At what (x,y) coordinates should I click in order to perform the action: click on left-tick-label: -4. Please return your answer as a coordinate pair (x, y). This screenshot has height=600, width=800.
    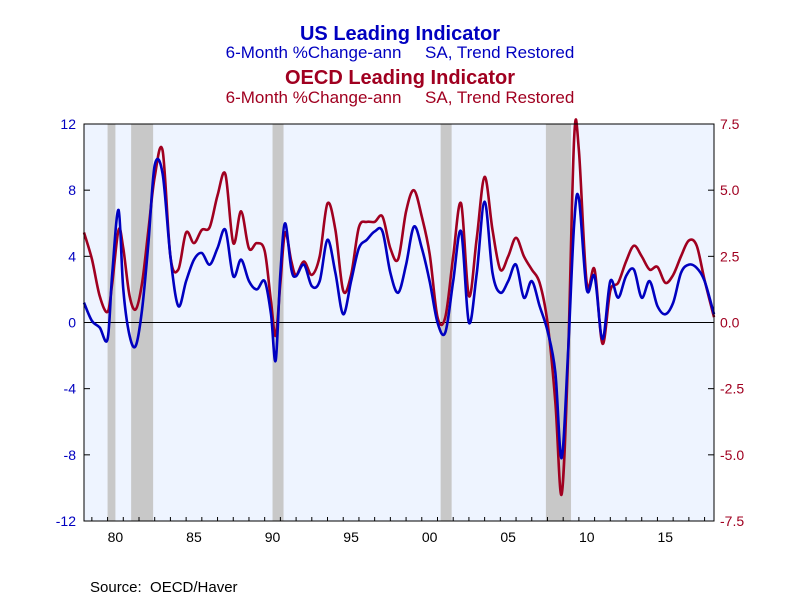
    Looking at the image, I should click on (70, 389).